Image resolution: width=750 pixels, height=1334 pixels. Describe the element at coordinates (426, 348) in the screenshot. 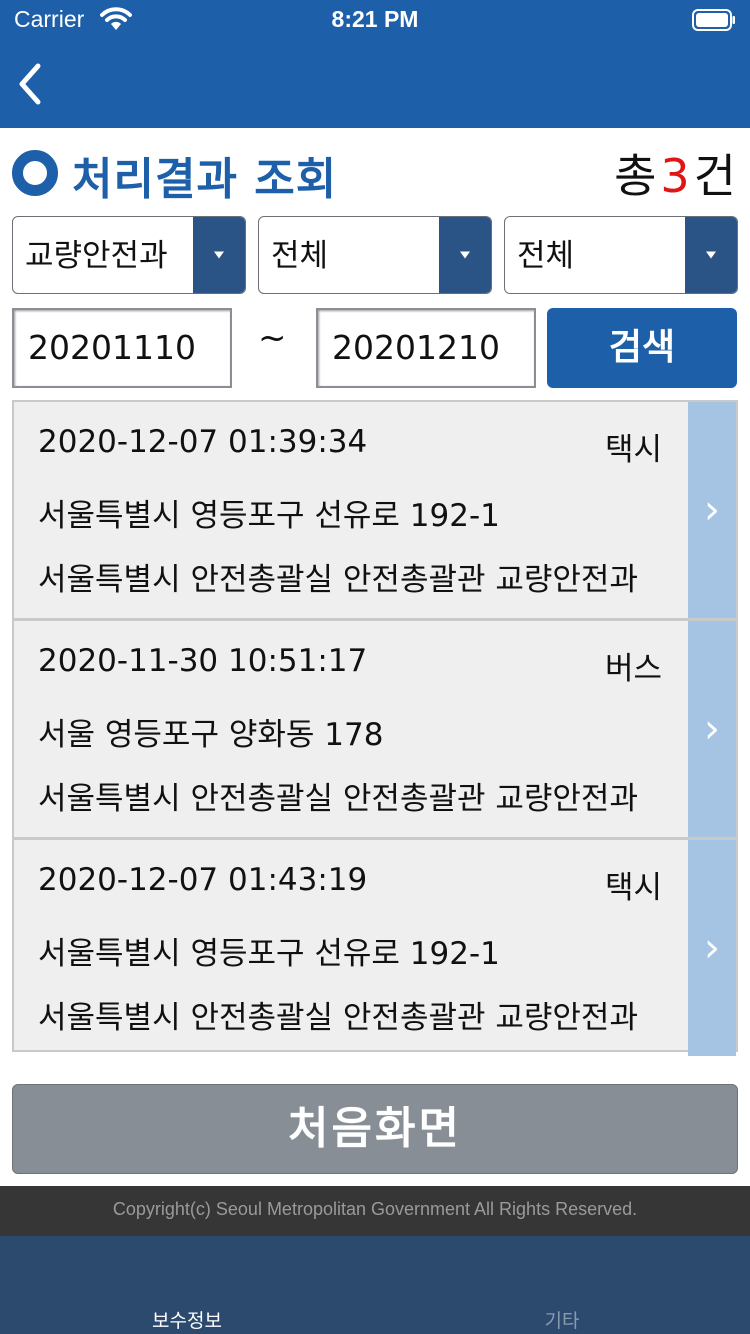

I see `end-date-input: 20201210` at that location.